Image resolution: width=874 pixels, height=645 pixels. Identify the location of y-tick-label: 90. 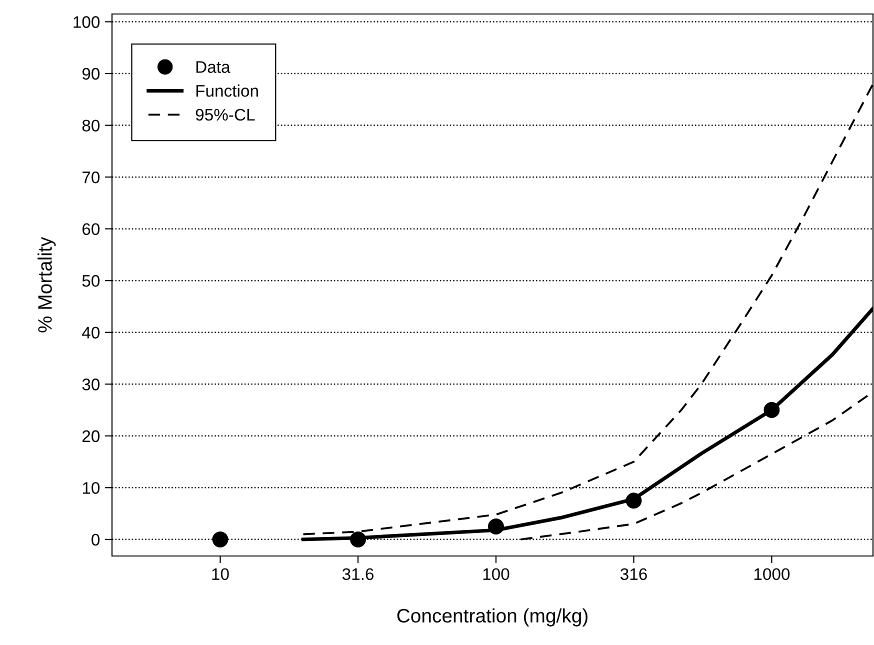
(91, 74).